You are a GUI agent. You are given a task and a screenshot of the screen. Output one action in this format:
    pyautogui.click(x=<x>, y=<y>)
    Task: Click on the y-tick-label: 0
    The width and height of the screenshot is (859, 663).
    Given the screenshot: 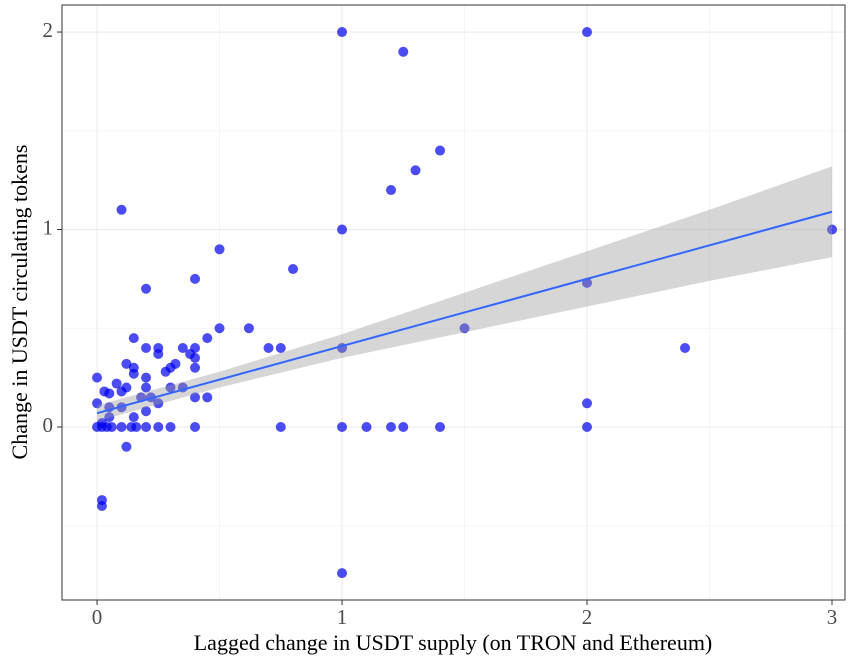 What is the action you would take?
    pyautogui.click(x=48, y=425)
    